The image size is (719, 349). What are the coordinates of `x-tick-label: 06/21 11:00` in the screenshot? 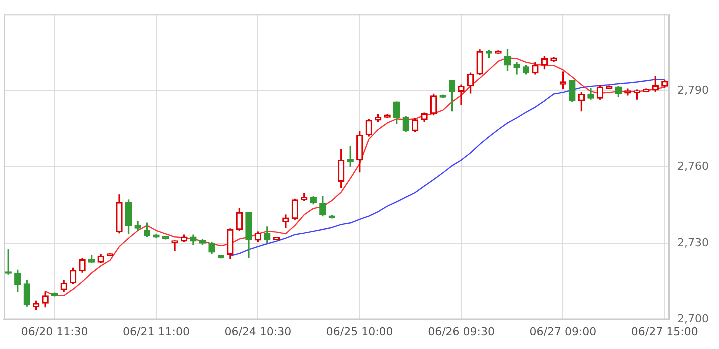 It's located at (156, 331).